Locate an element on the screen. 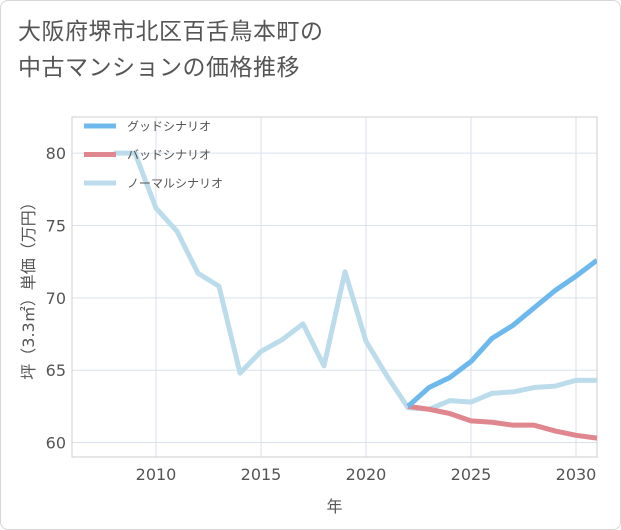  x-tick-label: 2030 is located at coordinates (576, 474).